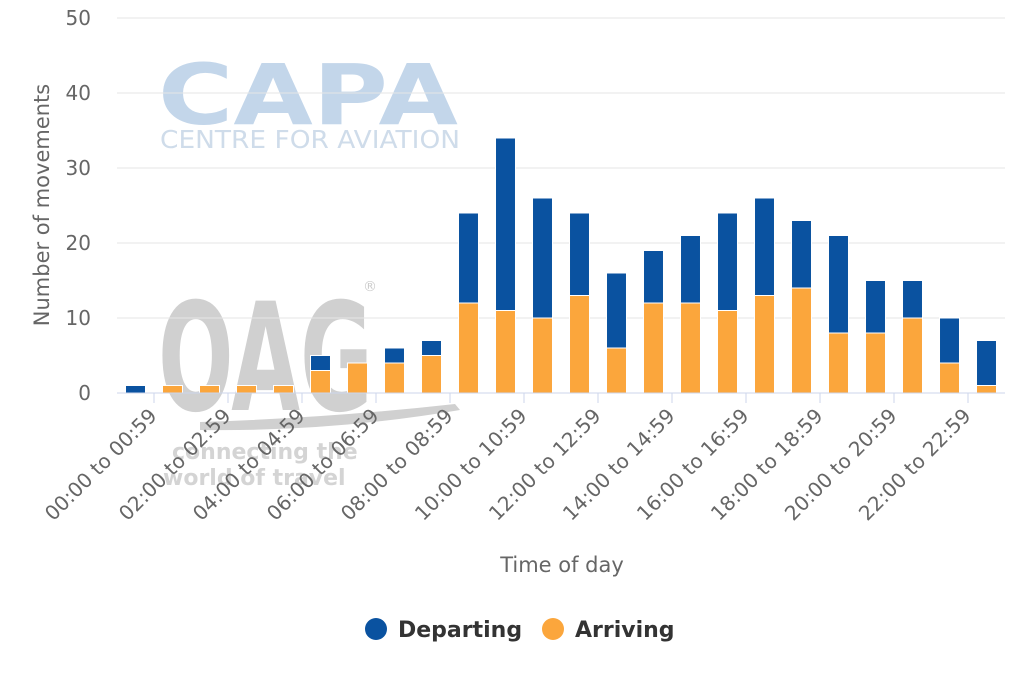  I want to click on y-axis-title: Number of movements, so click(42, 205).